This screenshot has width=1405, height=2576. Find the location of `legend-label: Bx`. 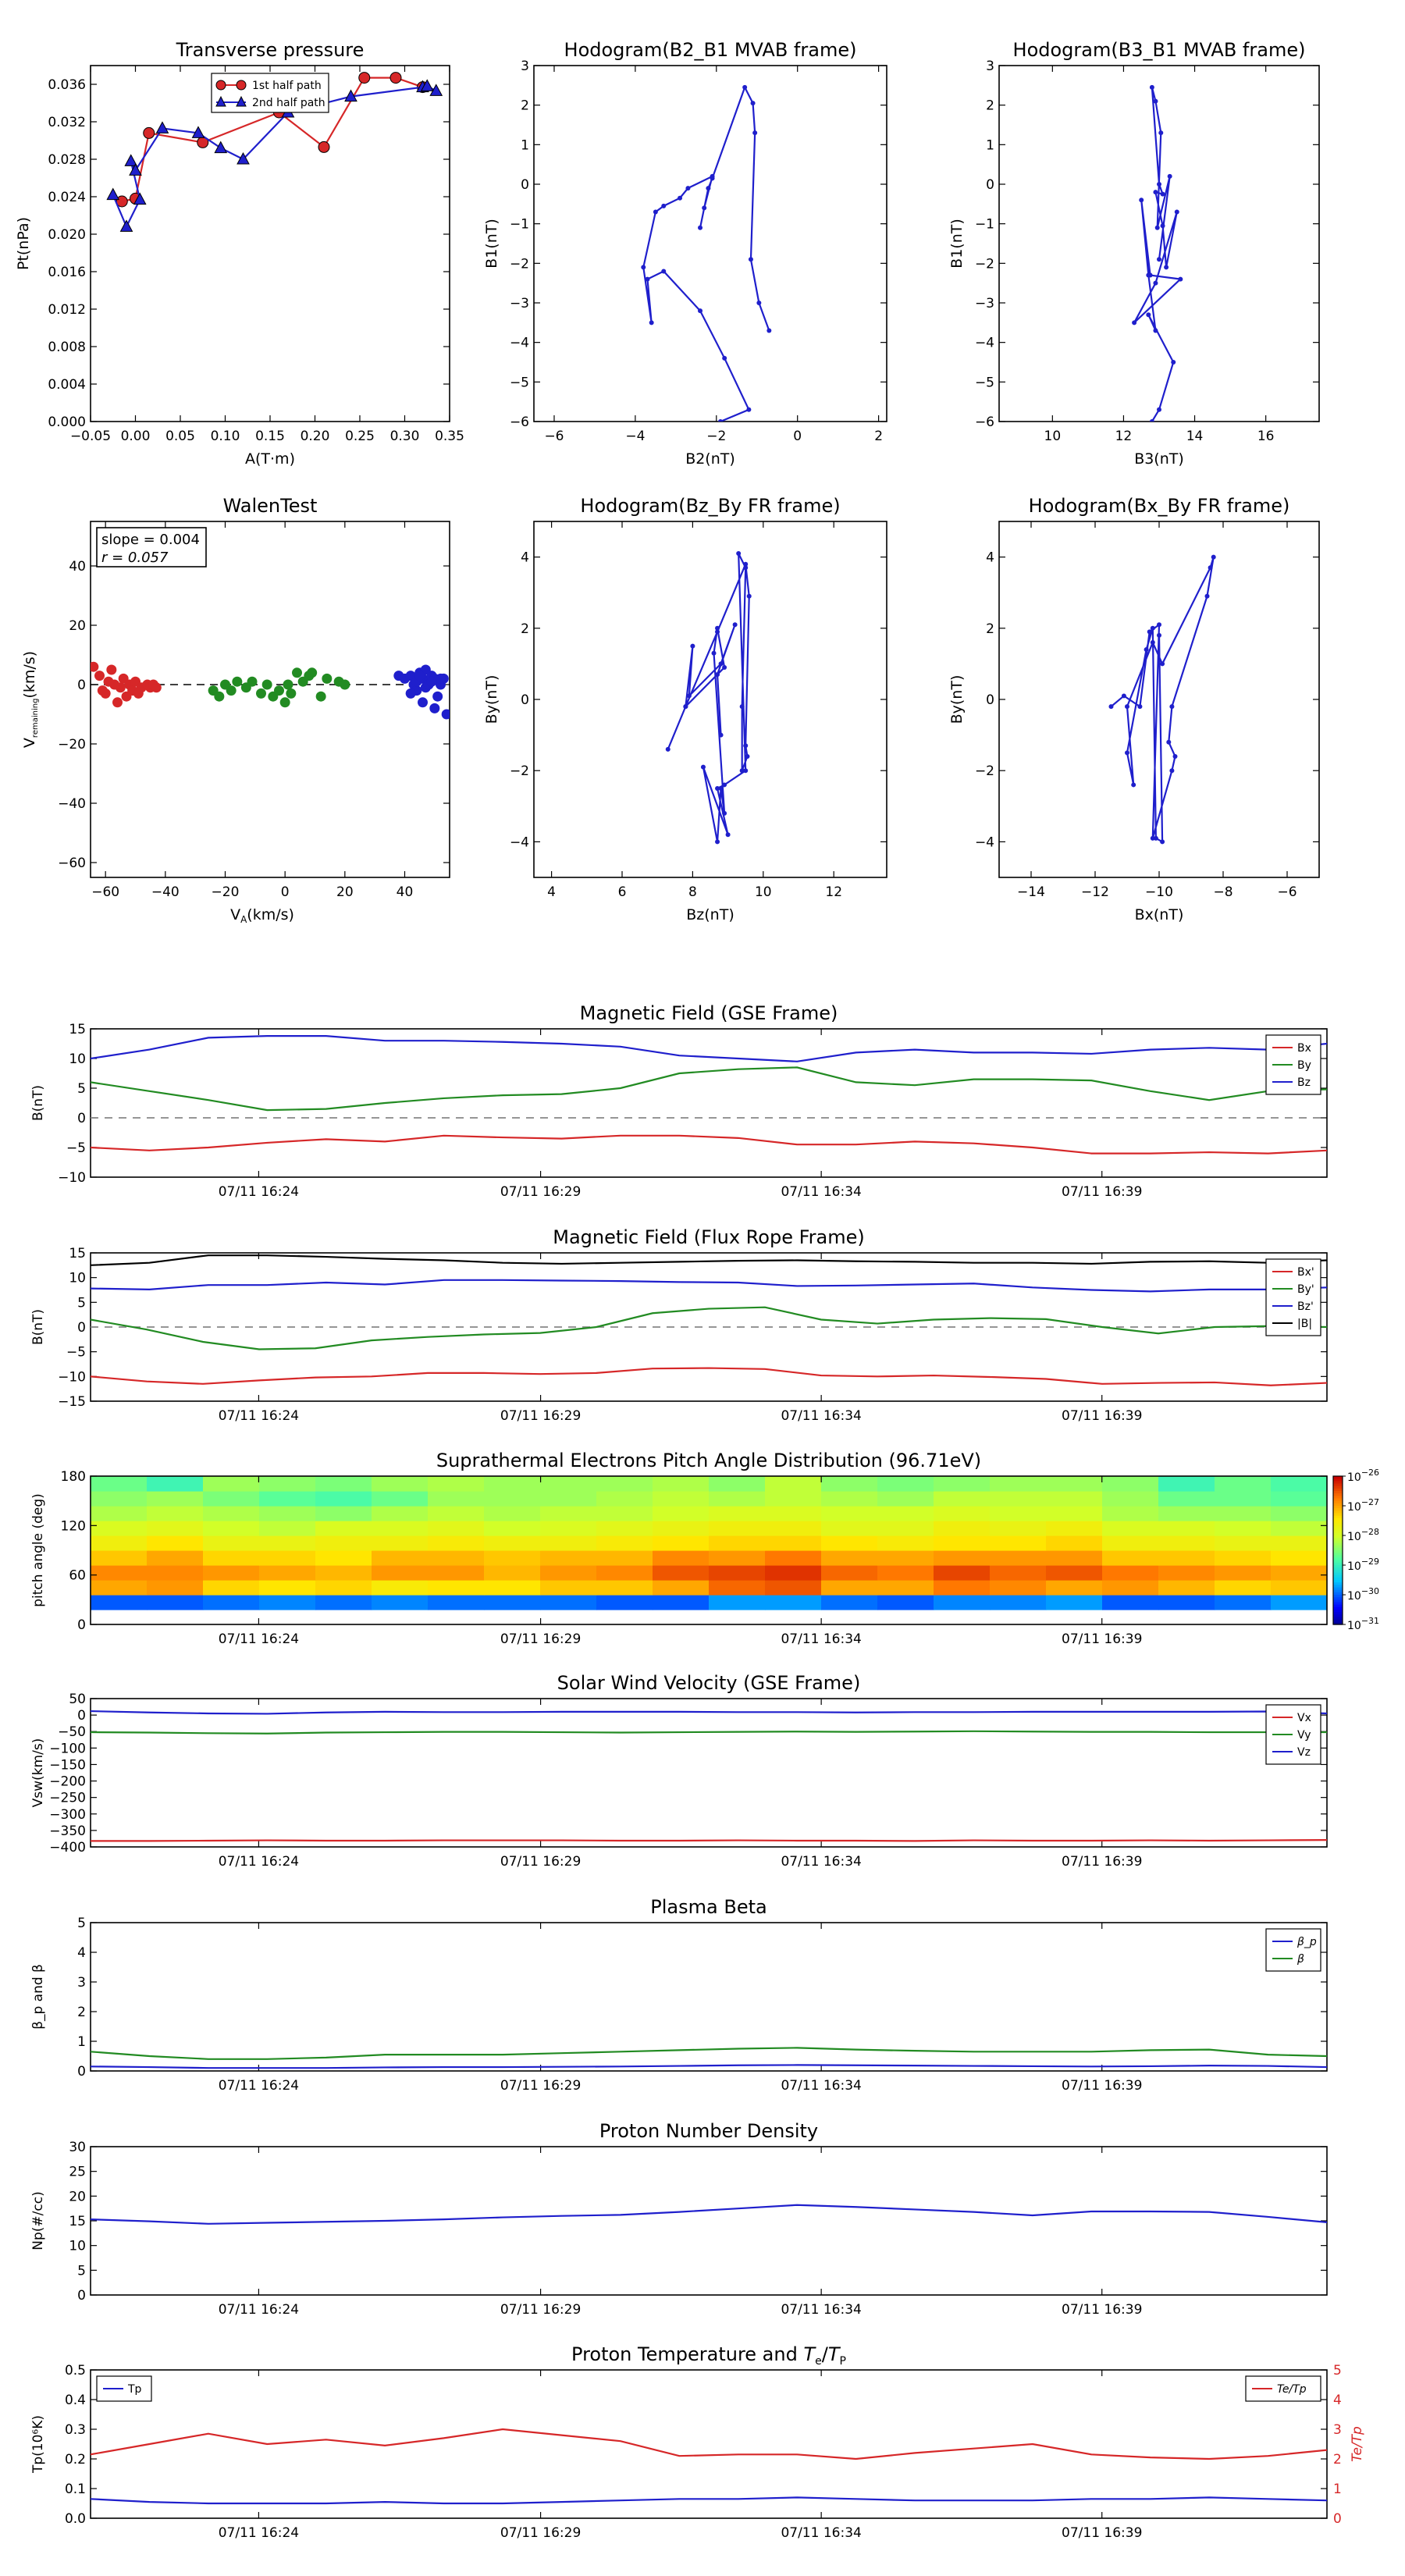

legend-label: Bx is located at coordinates (1304, 1048).